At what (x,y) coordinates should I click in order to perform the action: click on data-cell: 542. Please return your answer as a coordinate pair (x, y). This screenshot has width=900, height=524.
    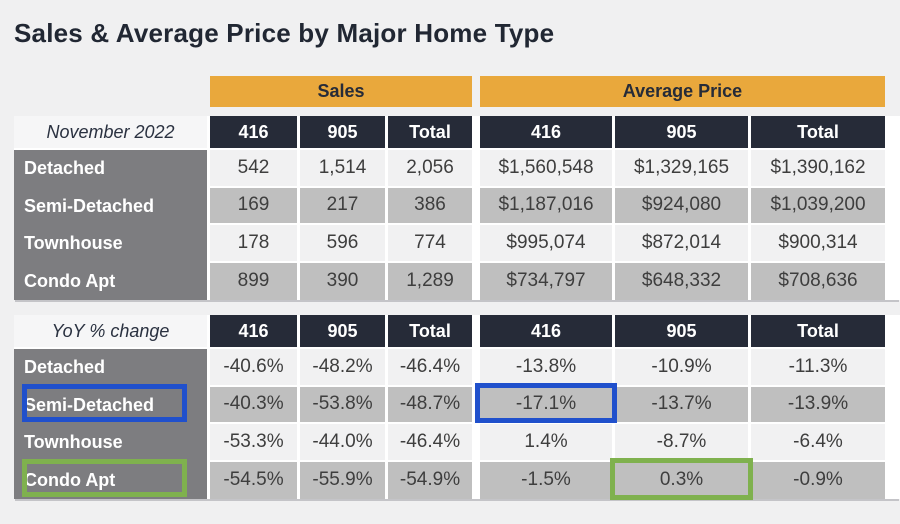
    Looking at the image, I should click on (253, 169).